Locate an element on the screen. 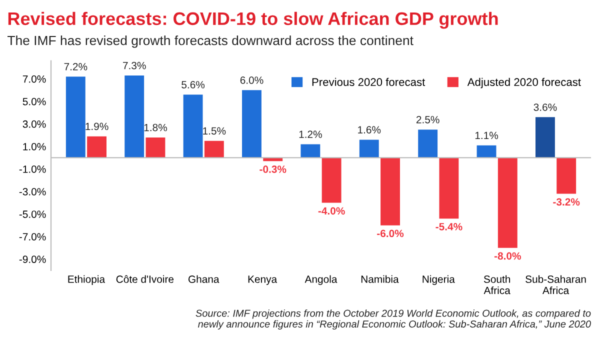 The image size is (600, 338). x-tick-label: South Africa is located at coordinates (497, 284).